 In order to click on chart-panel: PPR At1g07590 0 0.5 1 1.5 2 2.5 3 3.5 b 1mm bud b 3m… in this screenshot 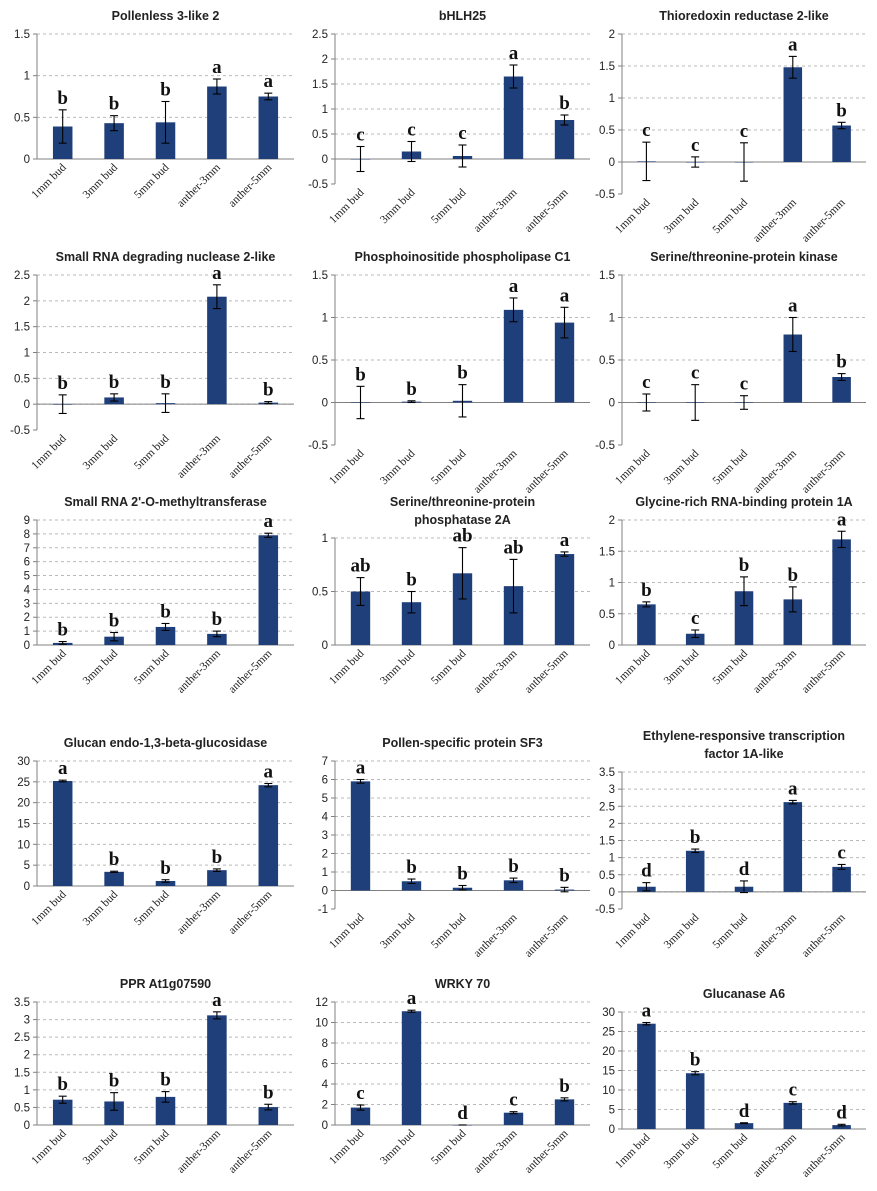, I will do `click(154, 1076)`.